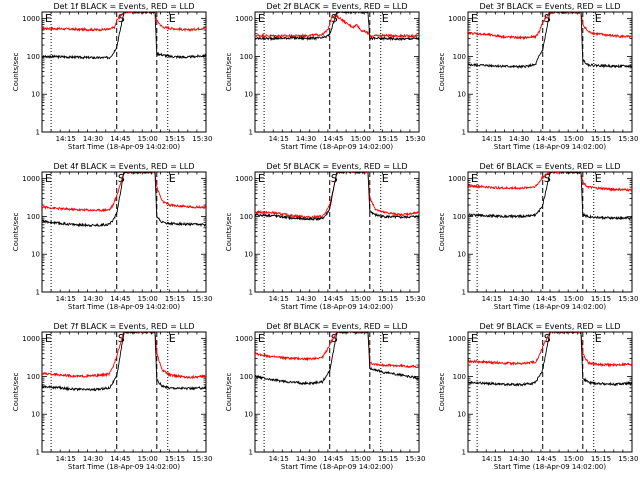 This screenshot has width=640, height=480. What do you see at coordinates (123, 326) in the screenshot?
I see `panel-title: Det 7f BLACK = Events, RED = LLD` at bounding box center [123, 326].